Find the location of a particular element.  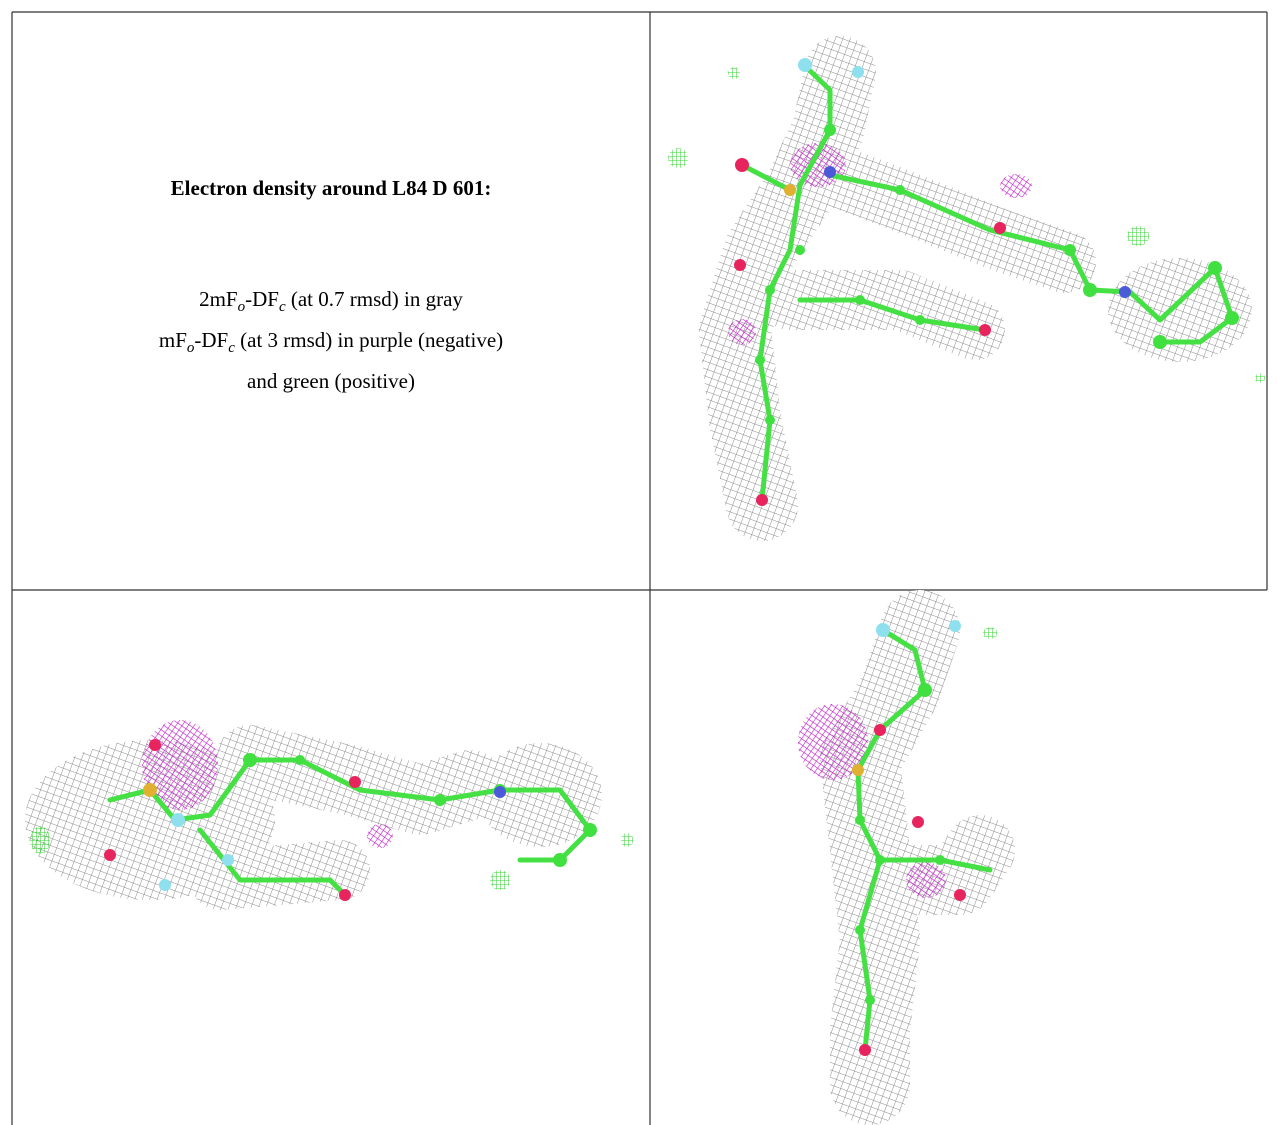

legend-text: (at 0.7 rmsd) in gray is located at coordinates (374, 299).